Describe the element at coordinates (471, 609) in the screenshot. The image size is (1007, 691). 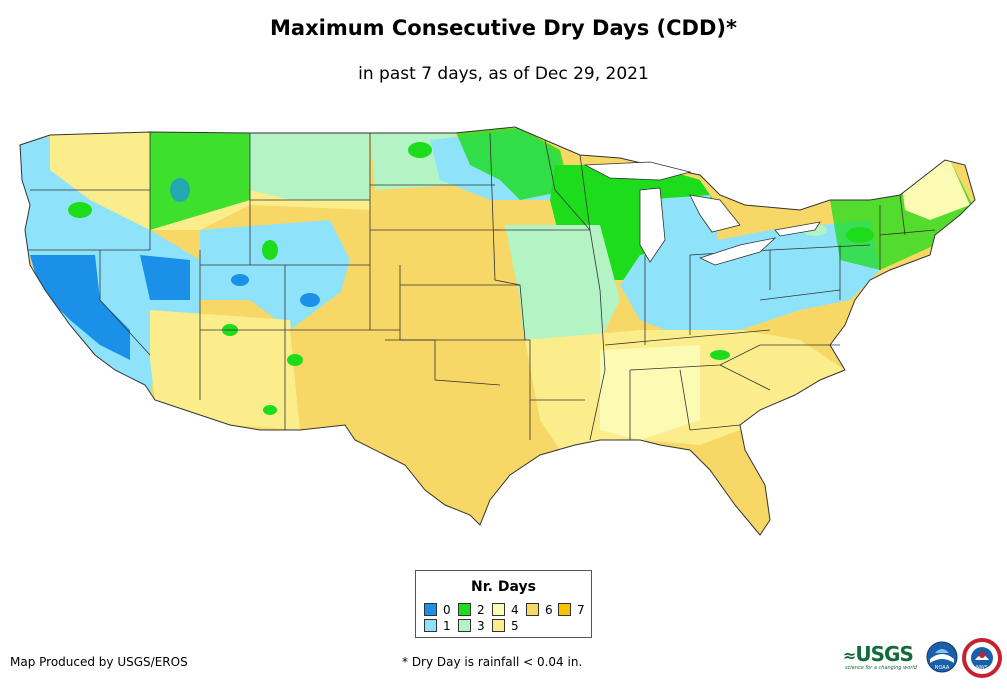
I see `legend-item-2: 2` at that location.